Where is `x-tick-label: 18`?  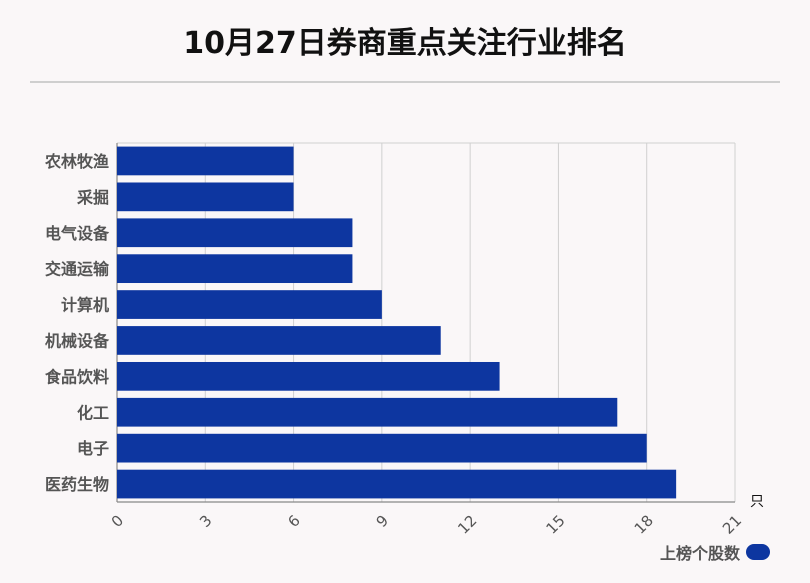
x-tick-label: 18 is located at coordinates (644, 525).